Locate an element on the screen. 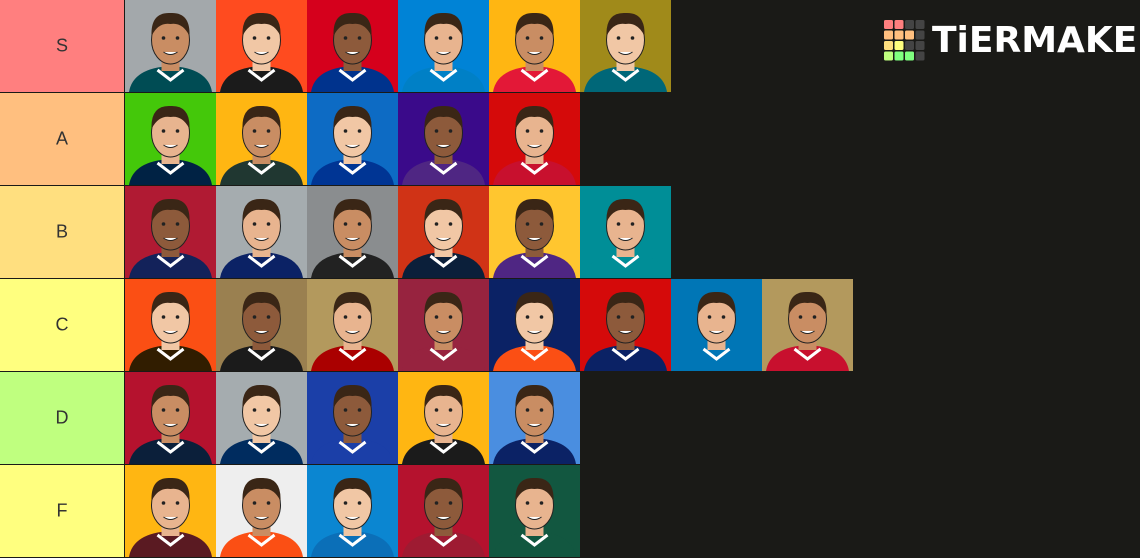 Image resolution: width=1140 pixels, height=558 pixels. tier-row: D is located at coordinates (290, 418).